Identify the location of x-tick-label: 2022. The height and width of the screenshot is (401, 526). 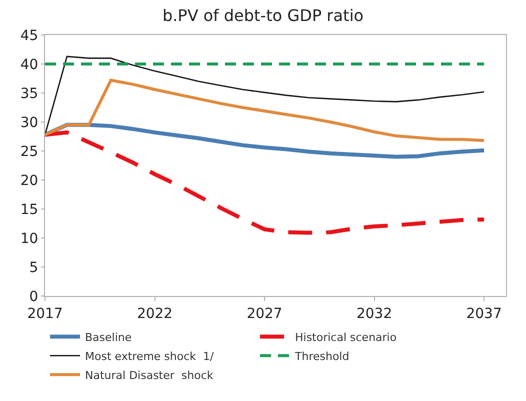
(154, 314).